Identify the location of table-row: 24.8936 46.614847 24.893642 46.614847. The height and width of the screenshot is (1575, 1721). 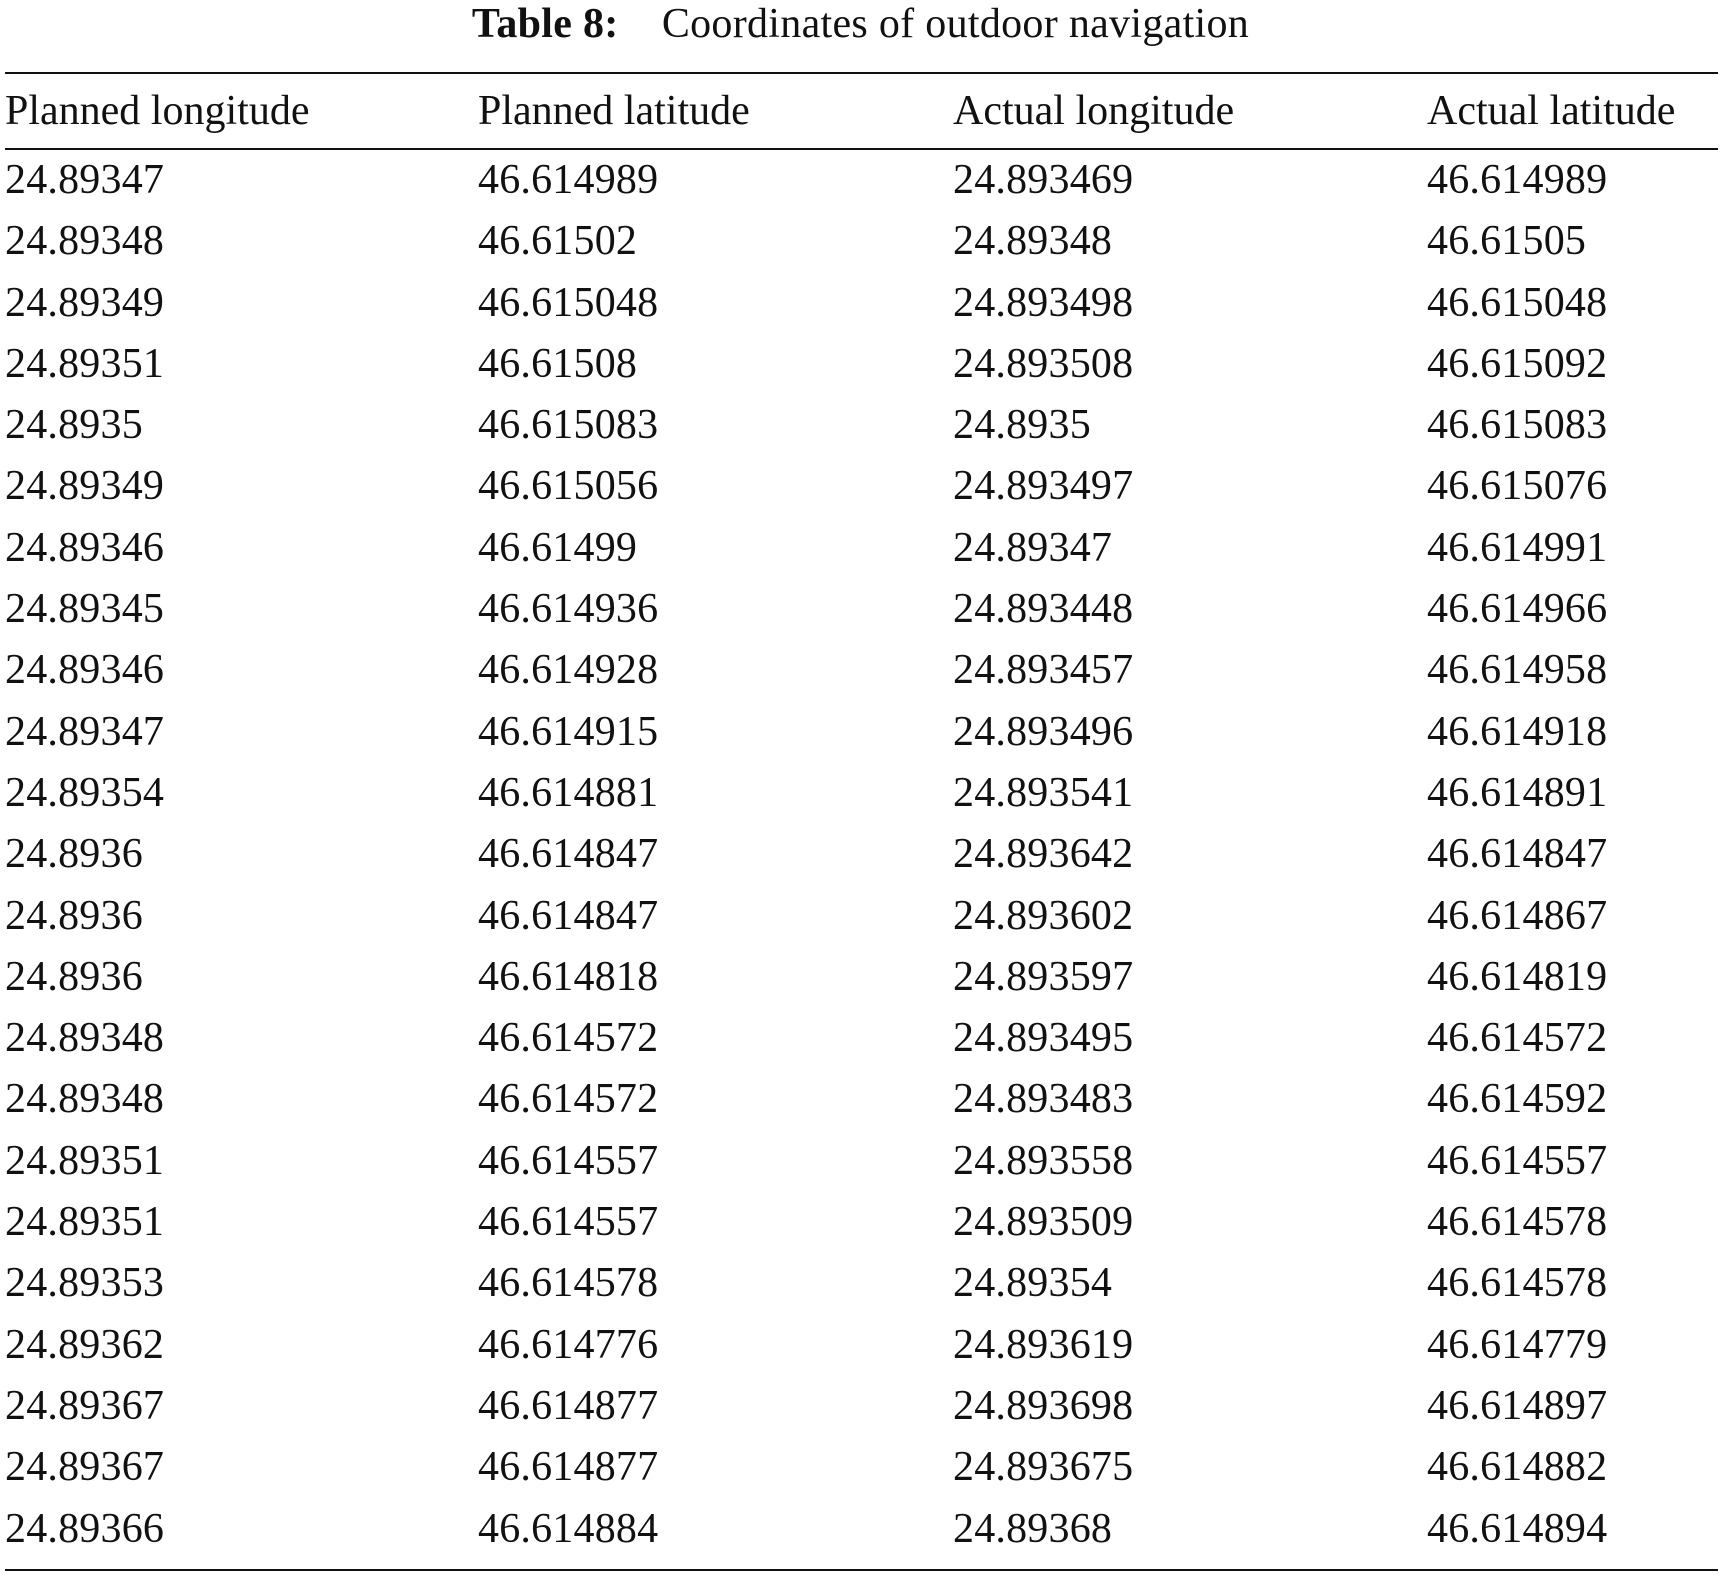
(861, 854).